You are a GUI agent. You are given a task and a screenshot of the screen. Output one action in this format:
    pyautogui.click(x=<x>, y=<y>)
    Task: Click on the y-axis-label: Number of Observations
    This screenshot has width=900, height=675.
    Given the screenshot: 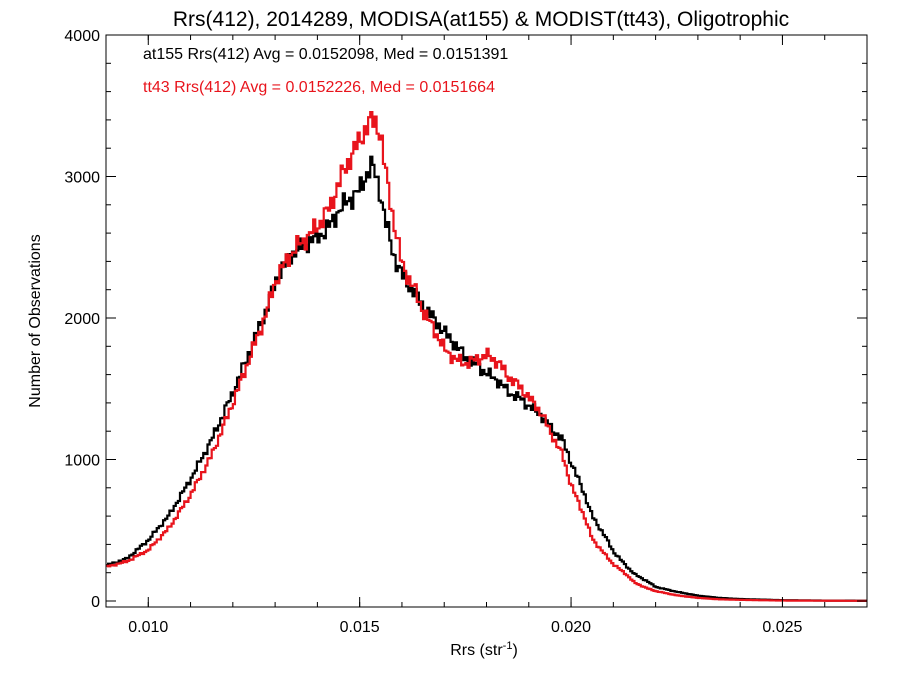 What is the action you would take?
    pyautogui.click(x=35, y=320)
    